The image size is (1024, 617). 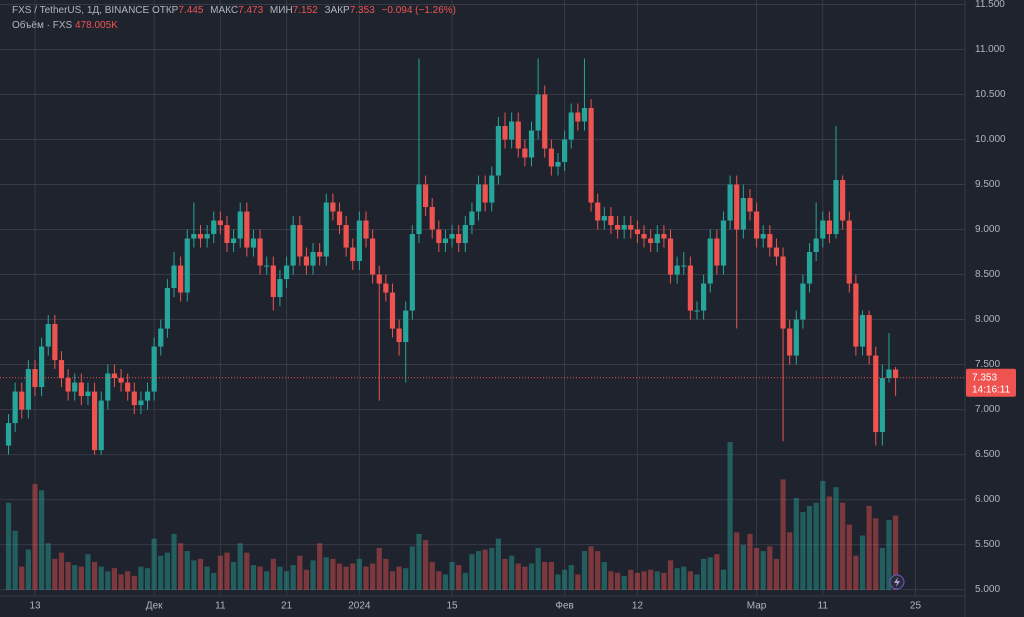 What do you see at coordinates (984, 377) in the screenshot?
I see `price-tag-value: 7.353` at bounding box center [984, 377].